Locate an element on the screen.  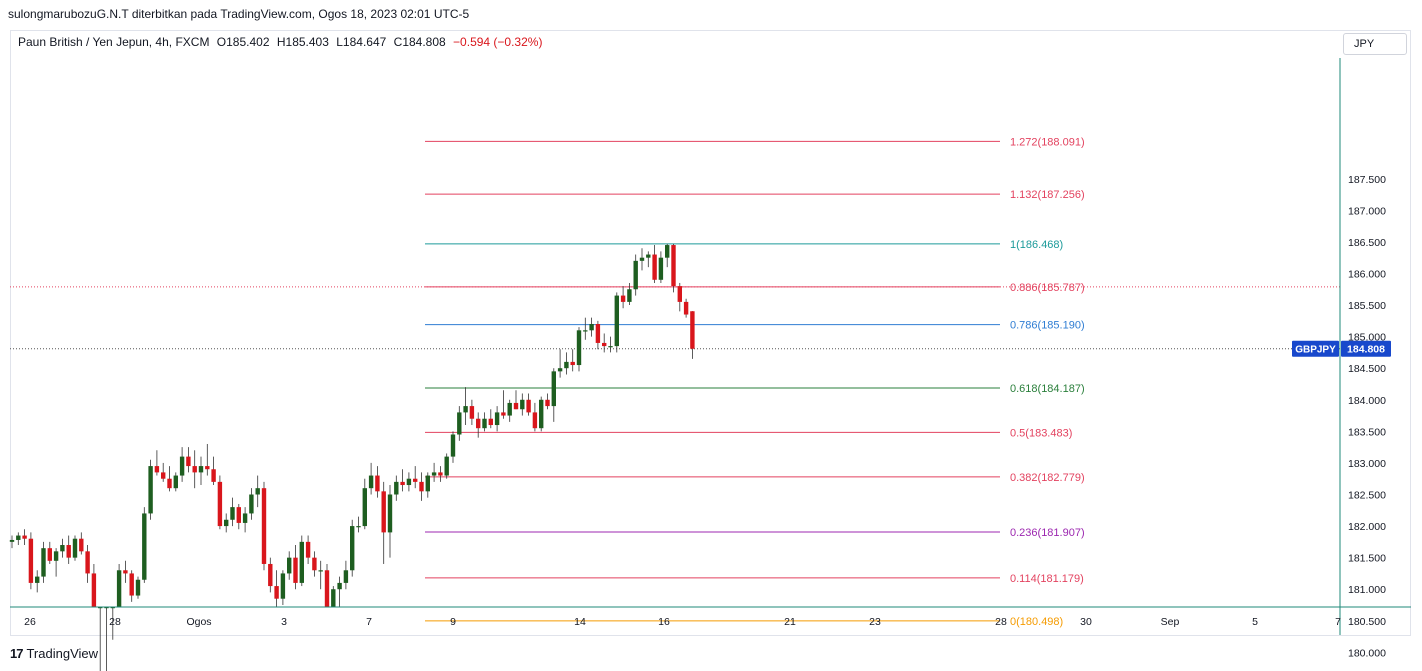
fib-label: 0.236(181.907) is located at coordinates (1047, 533).